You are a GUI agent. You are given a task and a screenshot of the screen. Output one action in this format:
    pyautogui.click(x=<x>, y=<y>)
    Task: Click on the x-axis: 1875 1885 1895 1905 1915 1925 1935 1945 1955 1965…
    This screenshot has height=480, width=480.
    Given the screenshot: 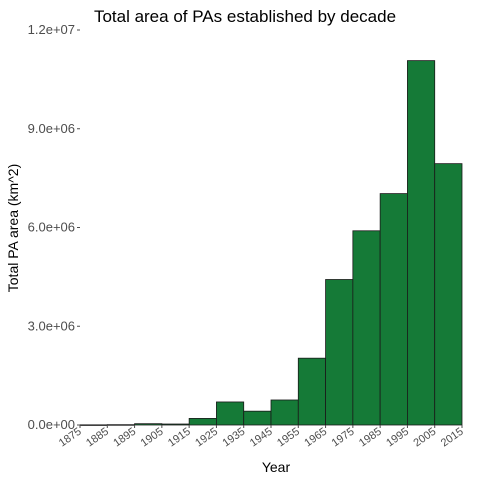 What is the action you would take?
    pyautogui.click(x=261, y=437)
    